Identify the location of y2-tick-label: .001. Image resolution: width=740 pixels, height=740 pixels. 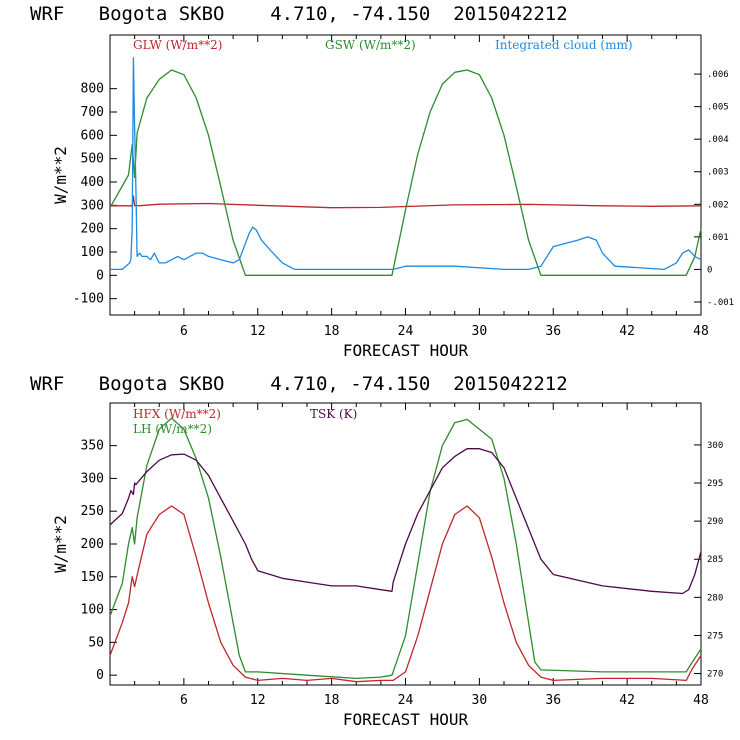
(718, 238).